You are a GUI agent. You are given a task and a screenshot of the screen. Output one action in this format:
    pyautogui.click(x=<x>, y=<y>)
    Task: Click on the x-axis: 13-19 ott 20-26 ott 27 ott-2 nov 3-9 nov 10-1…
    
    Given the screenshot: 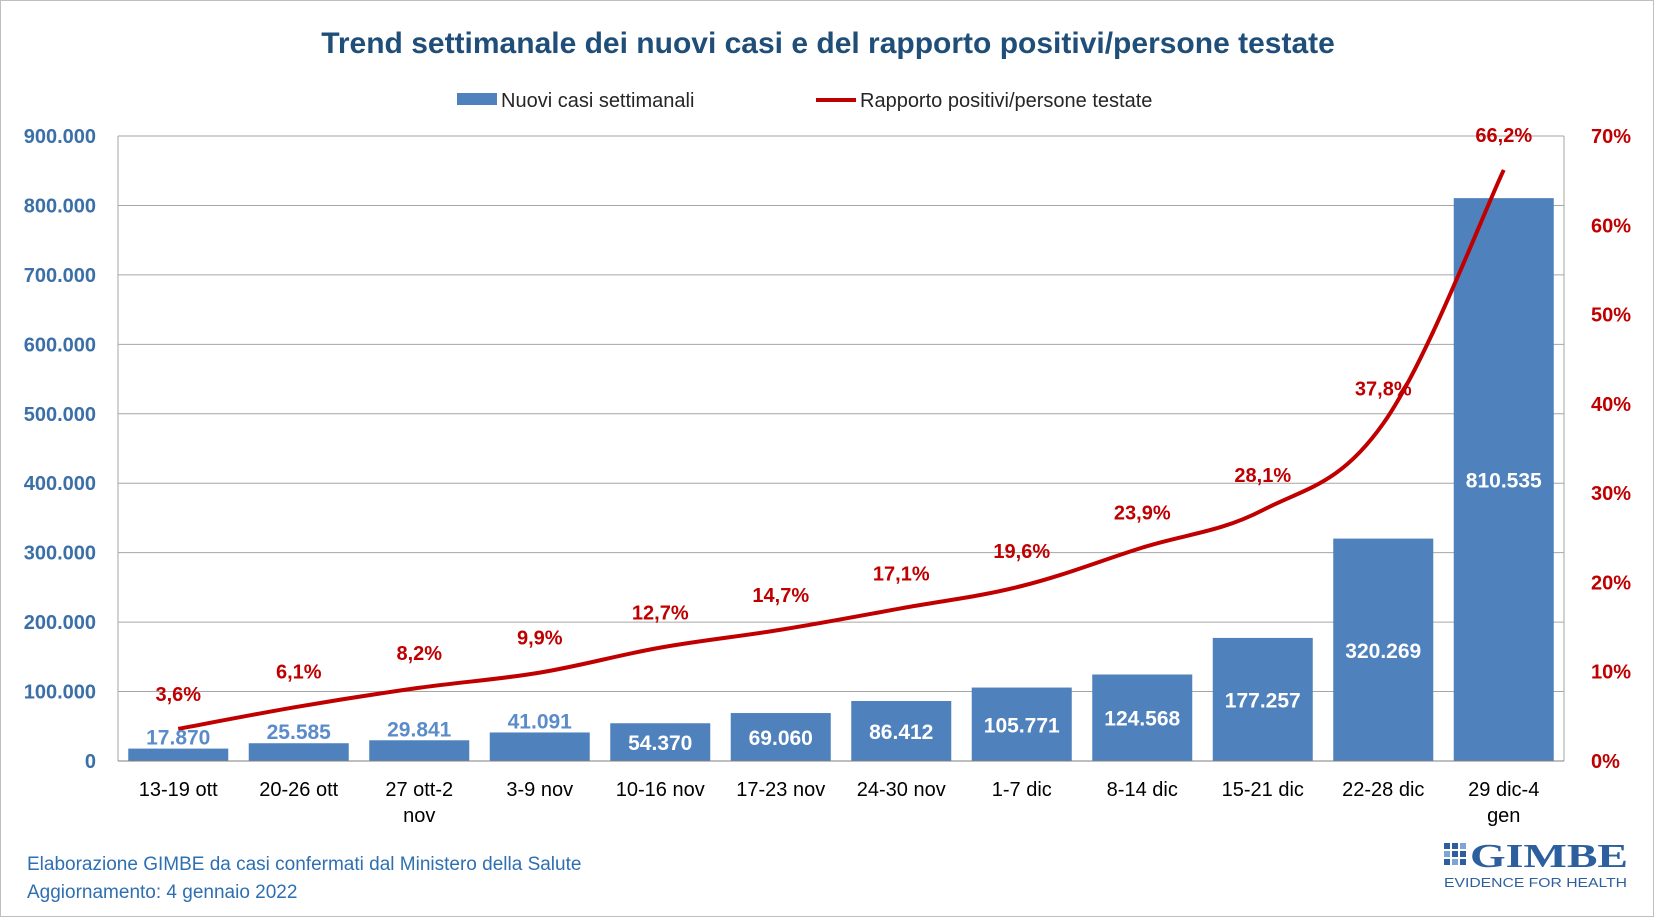 What is the action you would take?
    pyautogui.click(x=841, y=793)
    